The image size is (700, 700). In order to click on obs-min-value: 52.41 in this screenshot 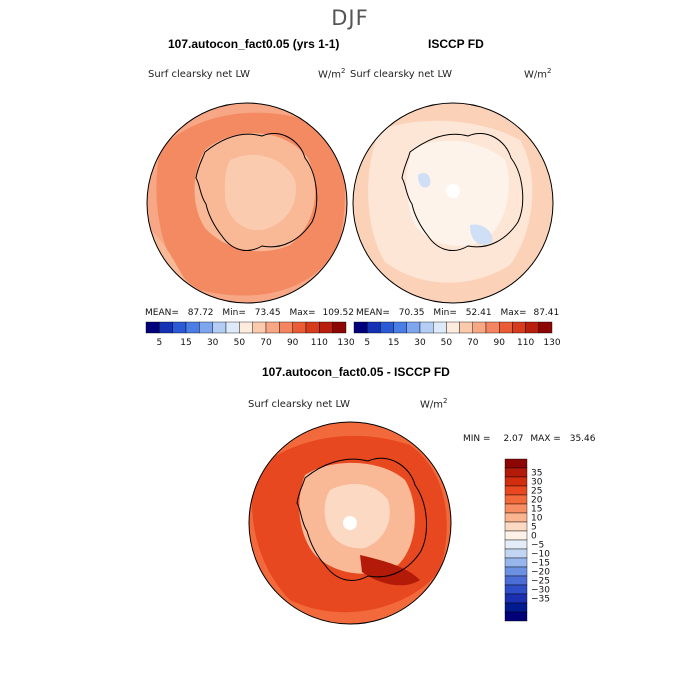, I will do `click(478, 313)`.